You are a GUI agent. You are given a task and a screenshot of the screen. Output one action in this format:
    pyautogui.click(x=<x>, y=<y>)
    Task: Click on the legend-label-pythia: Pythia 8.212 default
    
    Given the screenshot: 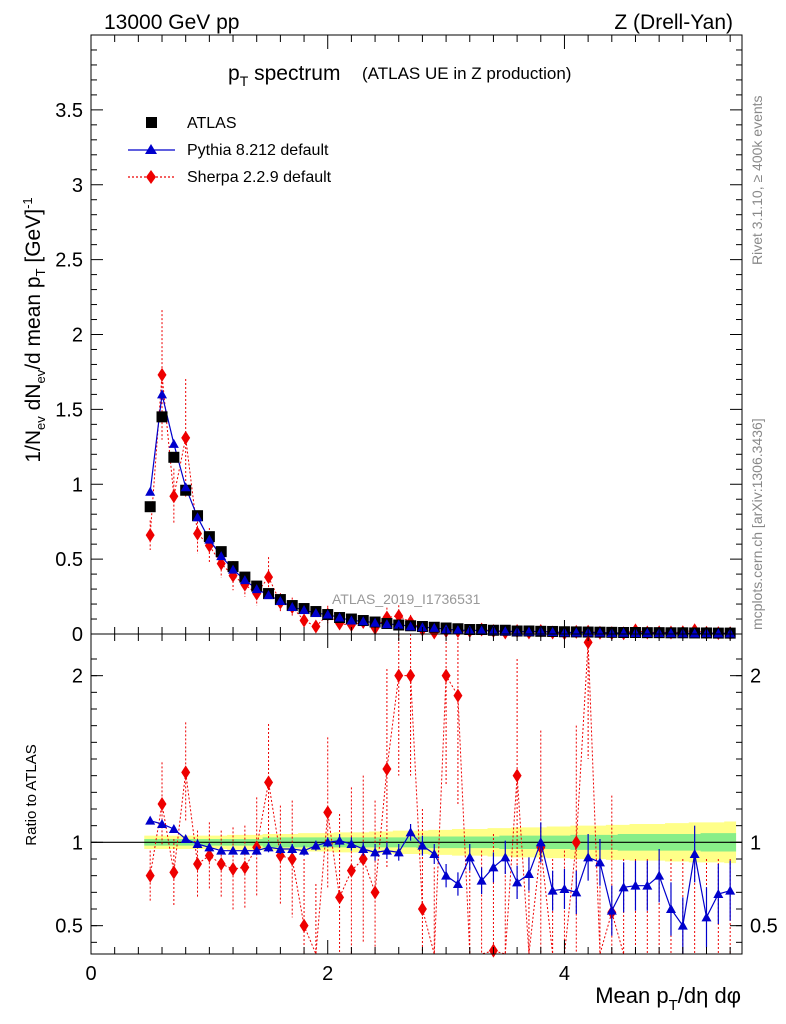 What is the action you would take?
    pyautogui.click(x=258, y=150)
    